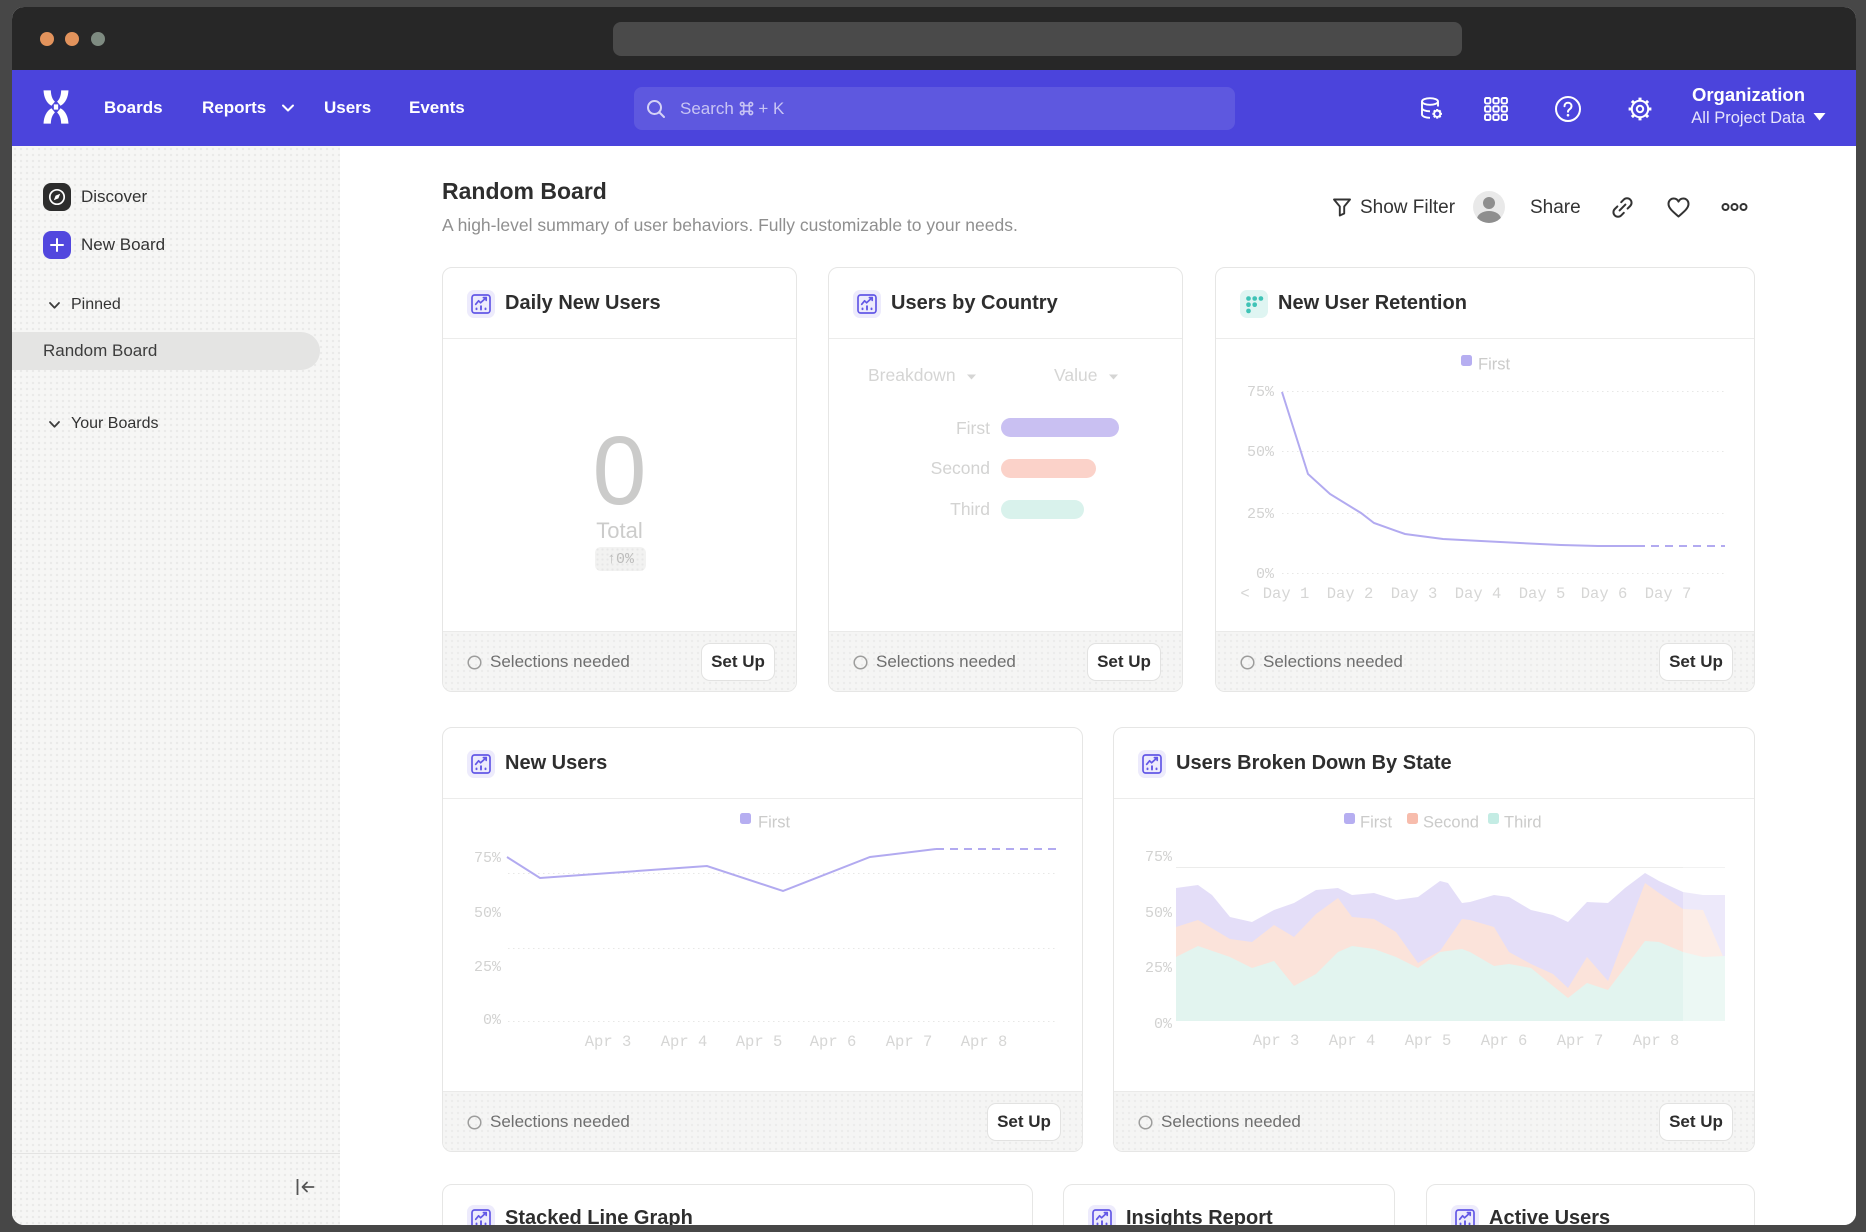 The height and width of the screenshot is (1232, 1866). I want to click on svg-text: Day 7, so click(1668, 594).